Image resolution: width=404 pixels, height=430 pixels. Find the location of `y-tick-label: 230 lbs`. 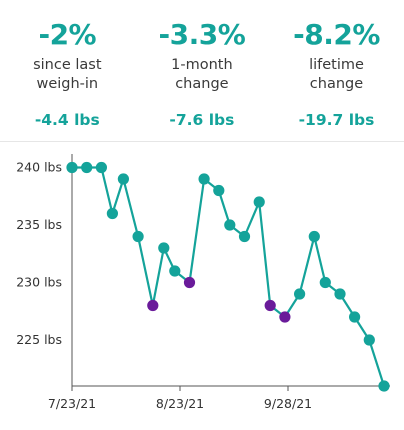

y-tick-label: 230 lbs is located at coordinates (39, 282).